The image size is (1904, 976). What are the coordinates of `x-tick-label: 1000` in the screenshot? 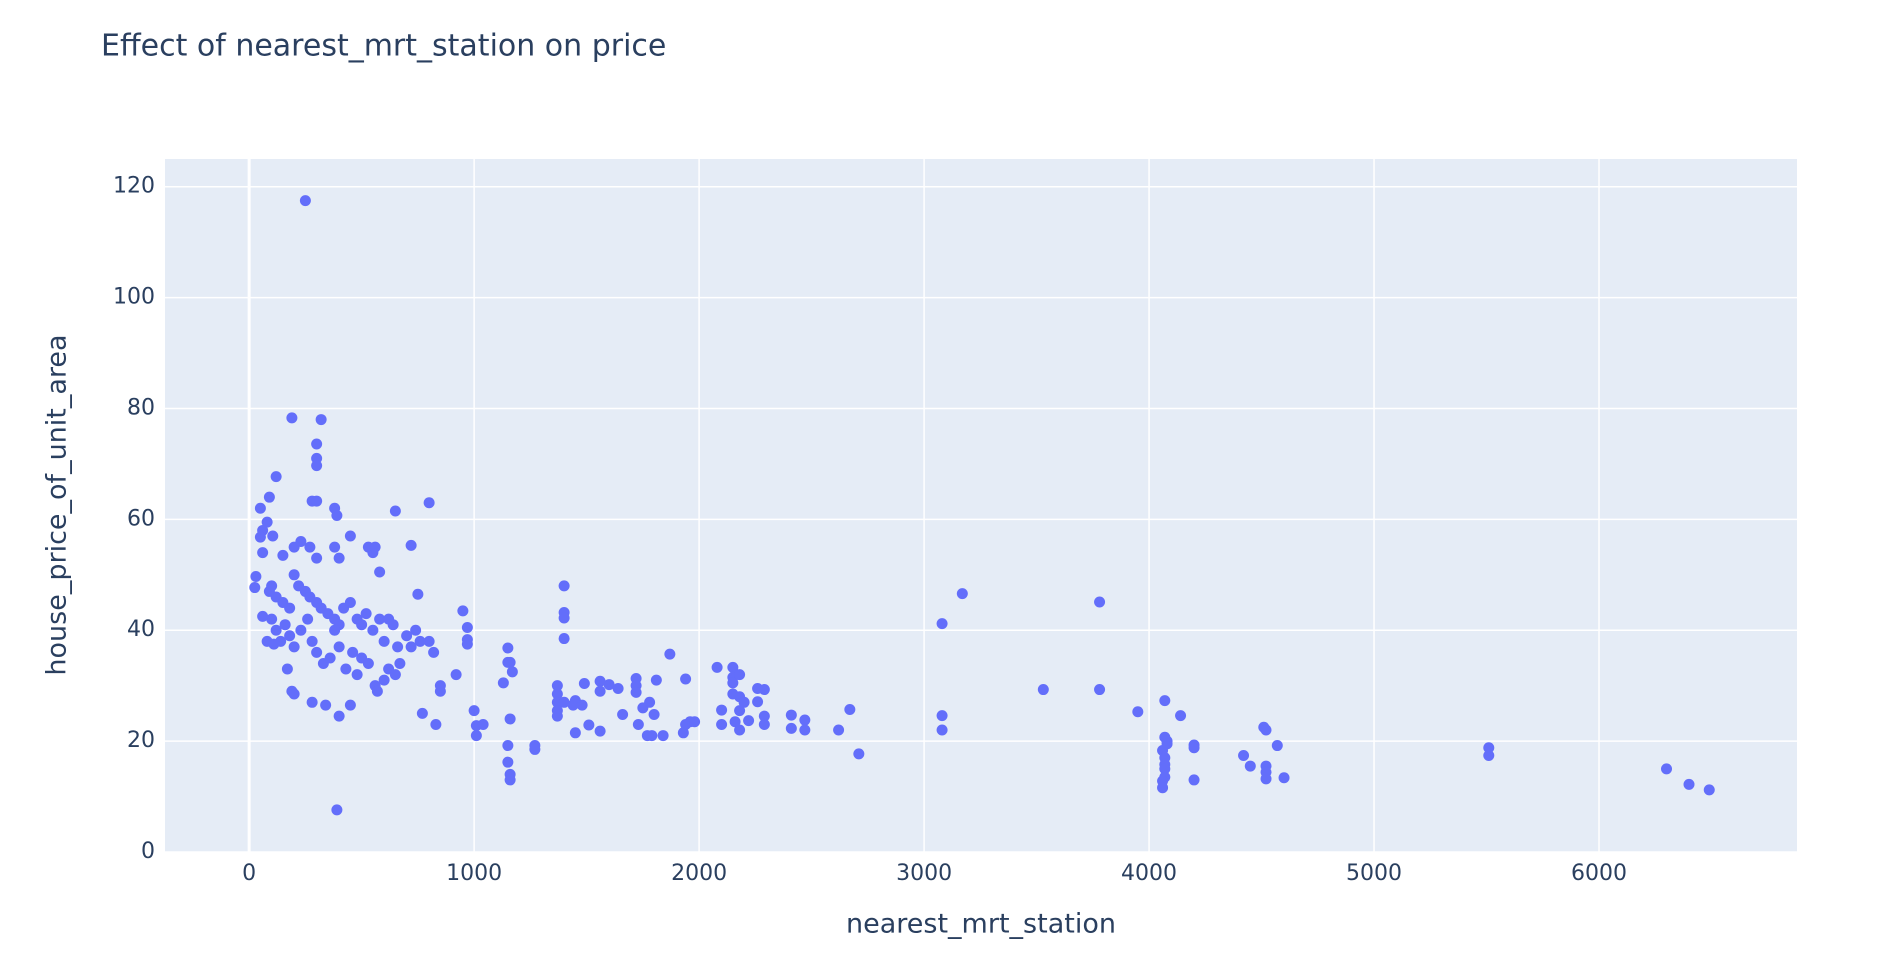 It's located at (474, 873).